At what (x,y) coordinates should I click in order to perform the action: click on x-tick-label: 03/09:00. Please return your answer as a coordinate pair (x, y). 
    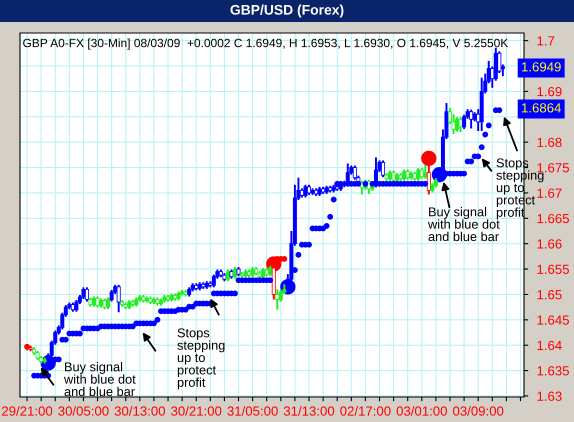
    Looking at the image, I should click on (478, 411).